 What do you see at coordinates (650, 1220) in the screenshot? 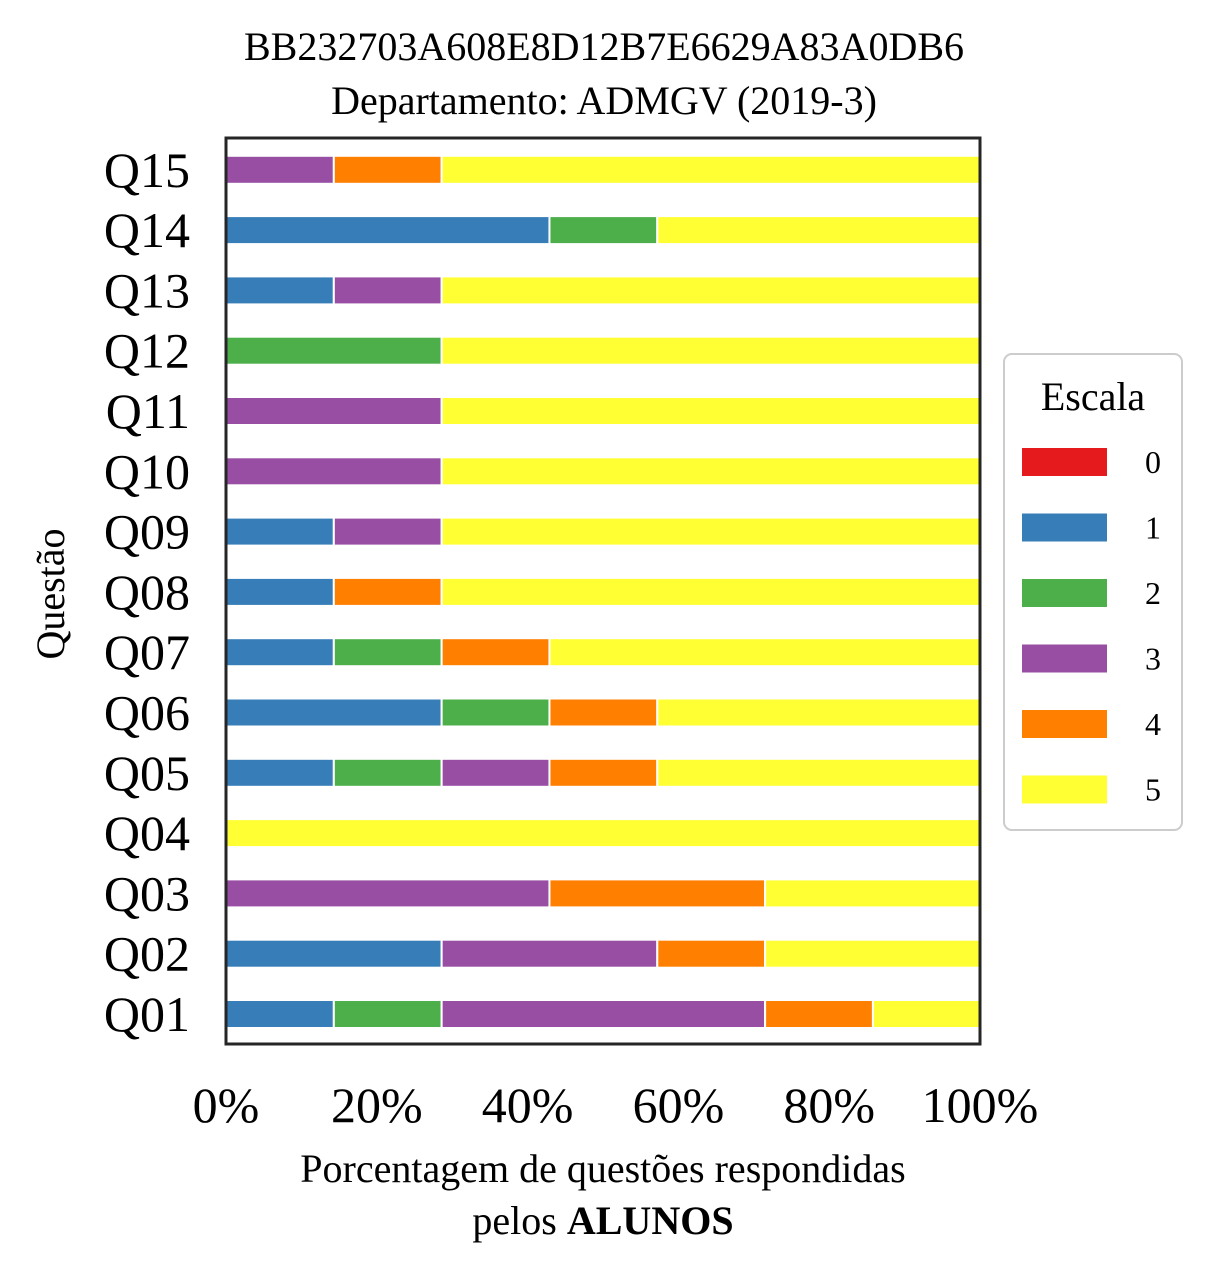
I see `x-axis-label-bold: ALUNOS` at bounding box center [650, 1220].